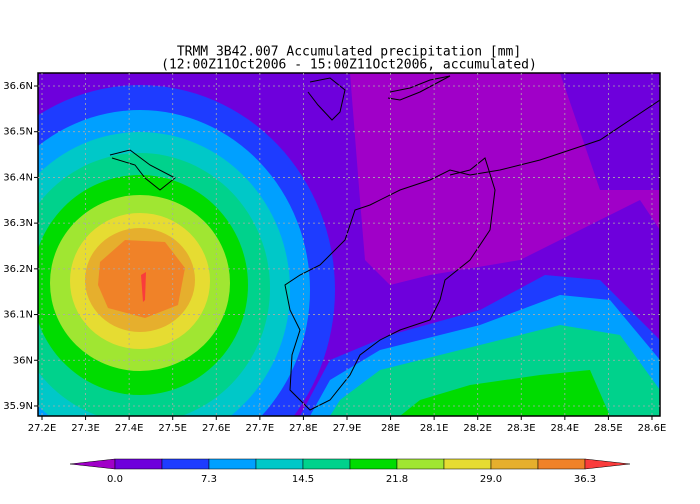 The image size is (700, 504). What do you see at coordinates (18, 177) in the screenshot?
I see `y-tick-label: 36.4N` at bounding box center [18, 177].